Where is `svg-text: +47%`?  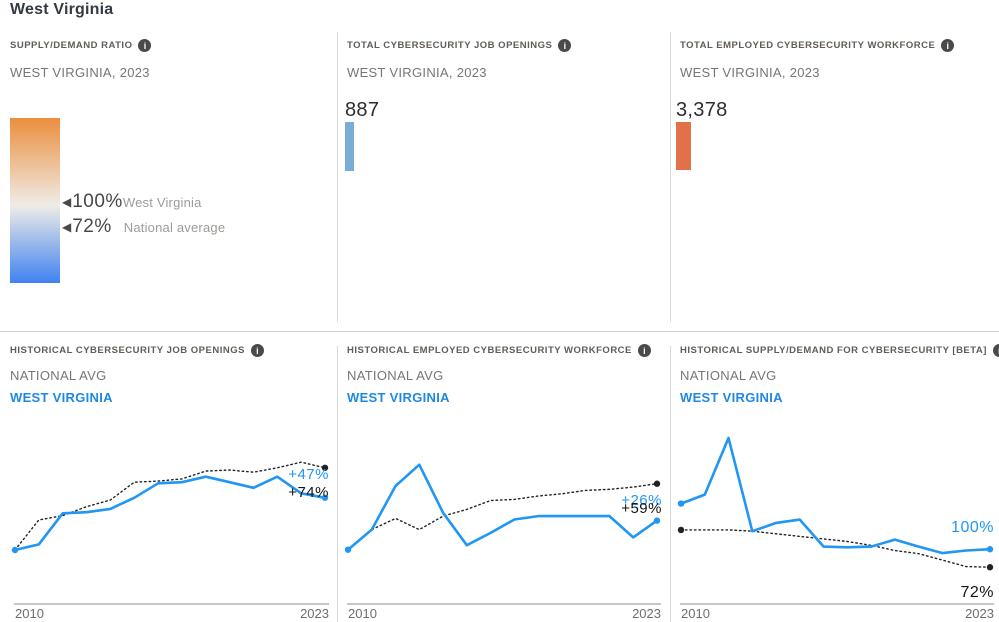 svg-text: +47% is located at coordinates (308, 474).